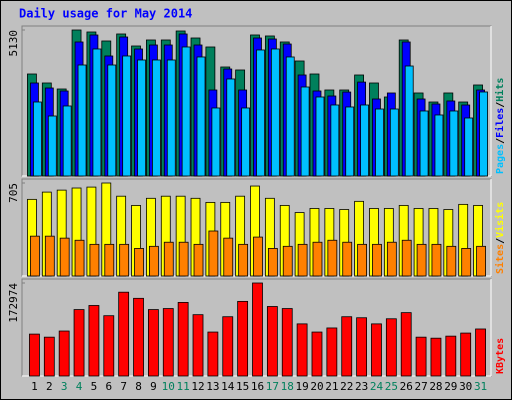 The height and width of the screenshot is (400, 512). What do you see at coordinates (153, 386) in the screenshot?
I see `x-tick-label: 9` at bounding box center [153, 386].